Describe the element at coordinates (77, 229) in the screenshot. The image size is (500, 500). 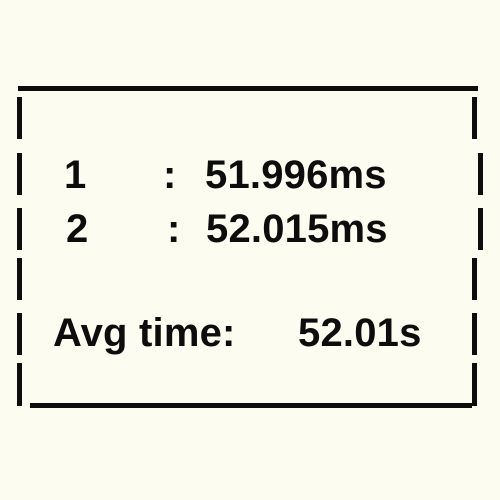
I see `row-index: 2` at that location.